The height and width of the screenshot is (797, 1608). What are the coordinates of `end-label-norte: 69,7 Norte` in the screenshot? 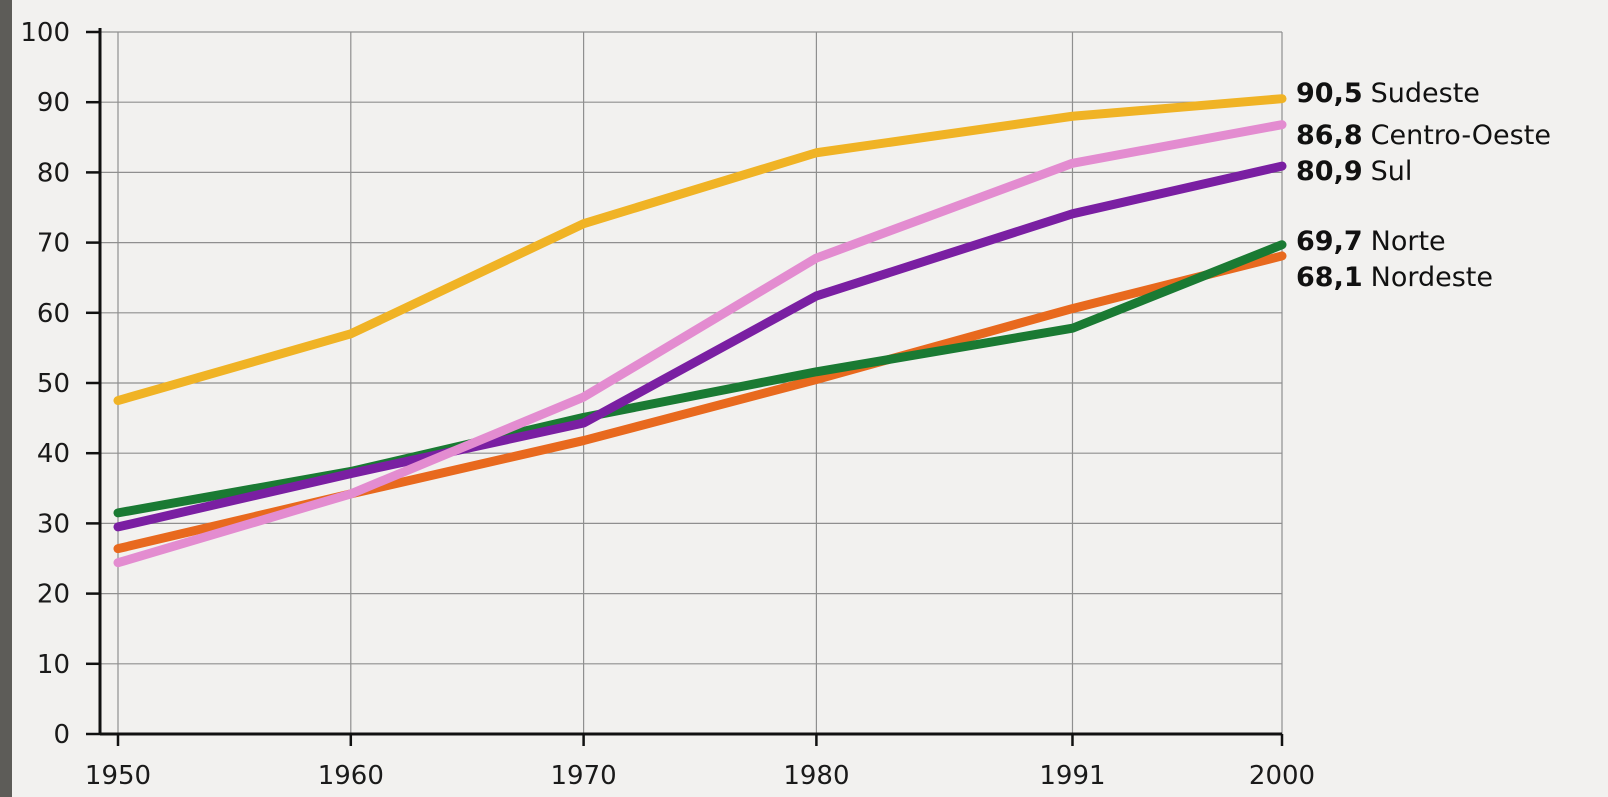 It's located at (1371, 241).